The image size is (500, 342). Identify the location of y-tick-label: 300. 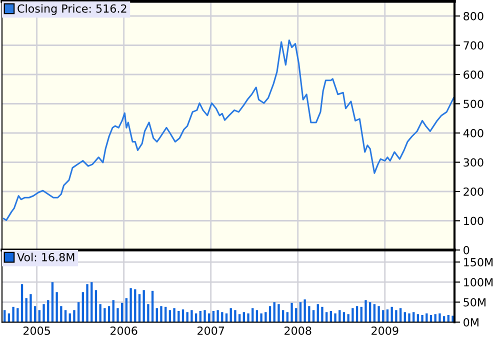
(474, 162).